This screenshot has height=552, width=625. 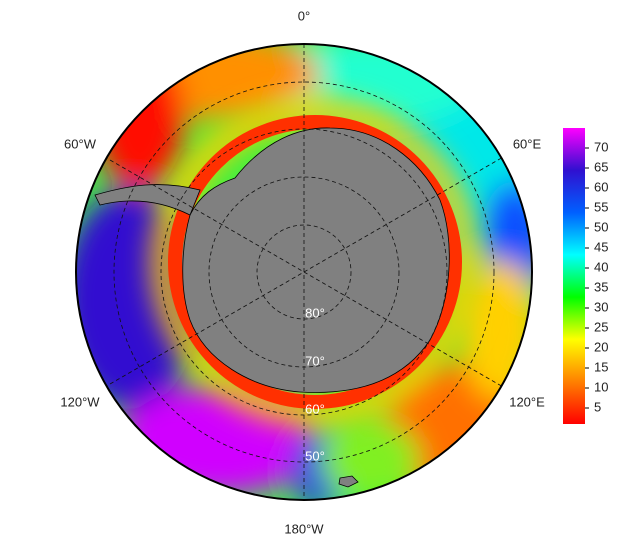 I want to click on colorbar-tick-label: 5, so click(x=597, y=406).